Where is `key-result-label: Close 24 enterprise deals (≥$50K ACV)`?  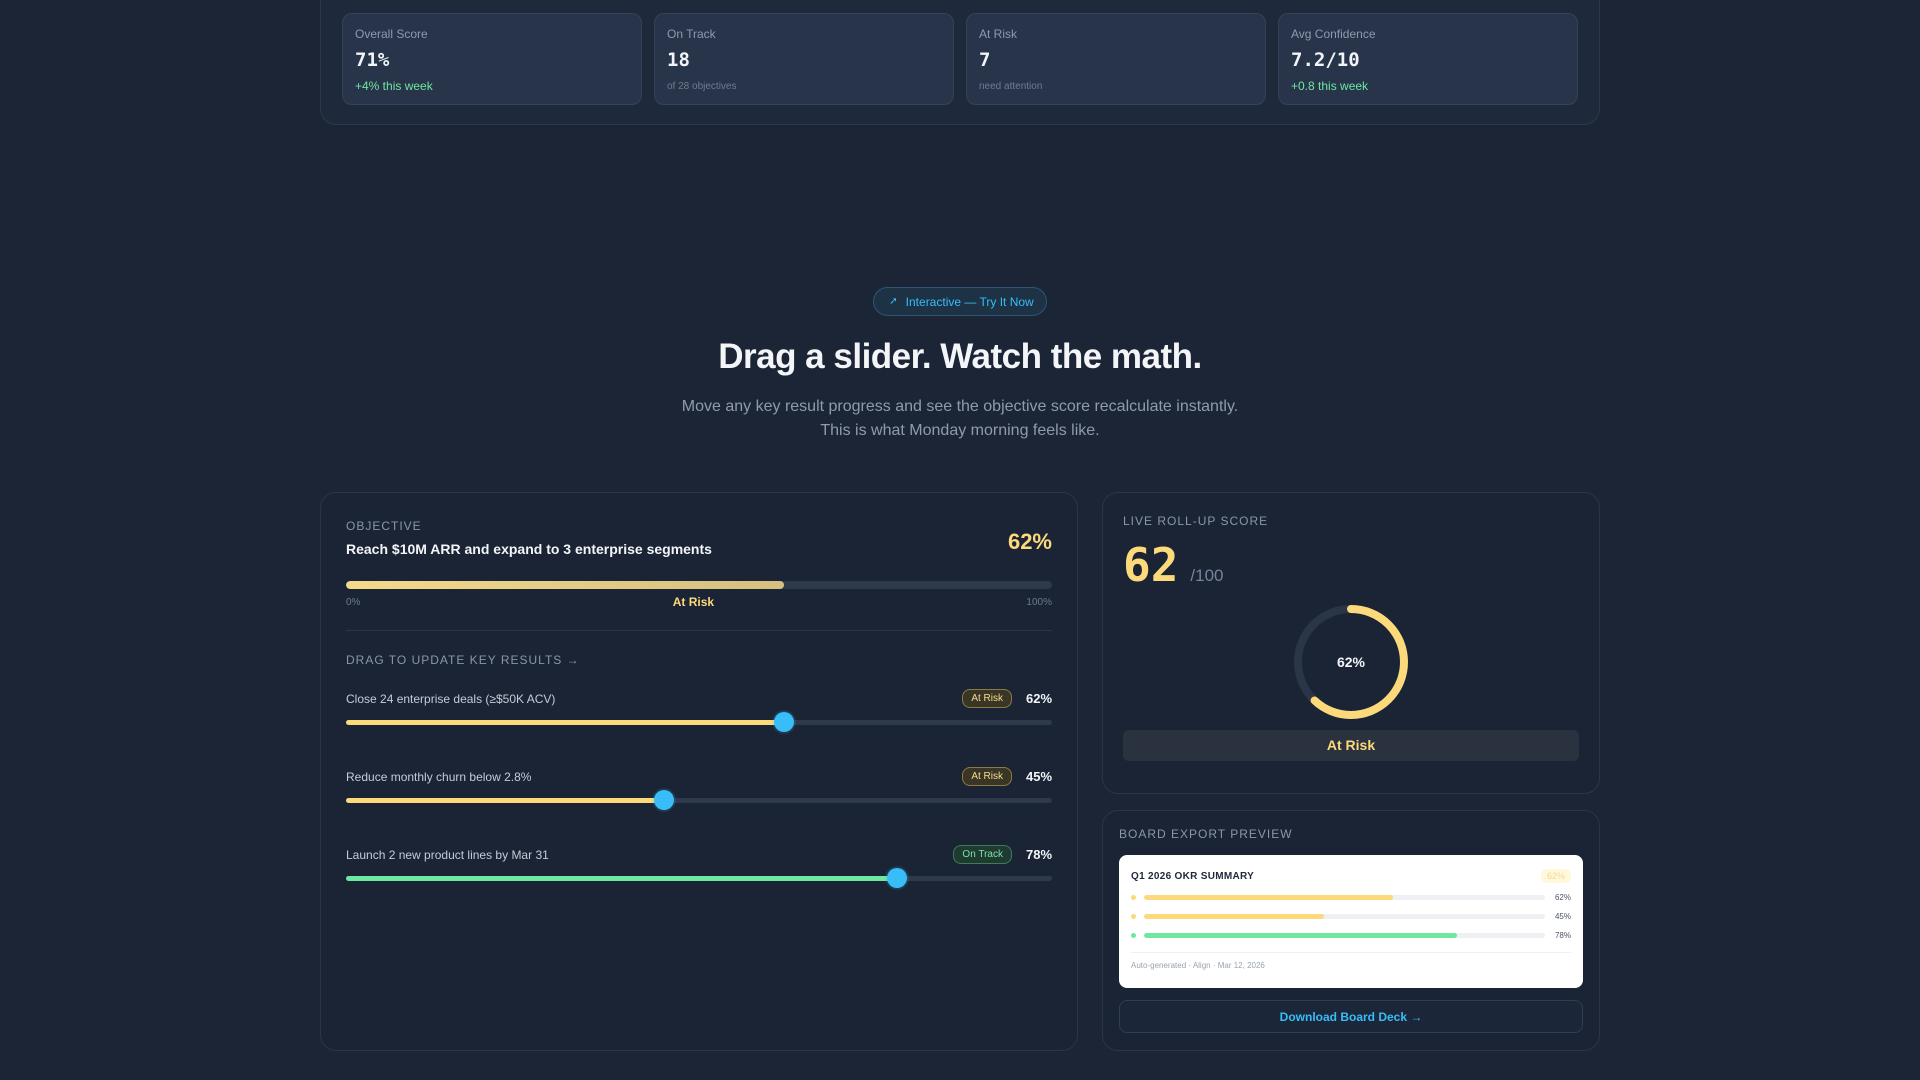 key-result-label: Close 24 enterprise deals (≥$50K ACV) is located at coordinates (451, 698).